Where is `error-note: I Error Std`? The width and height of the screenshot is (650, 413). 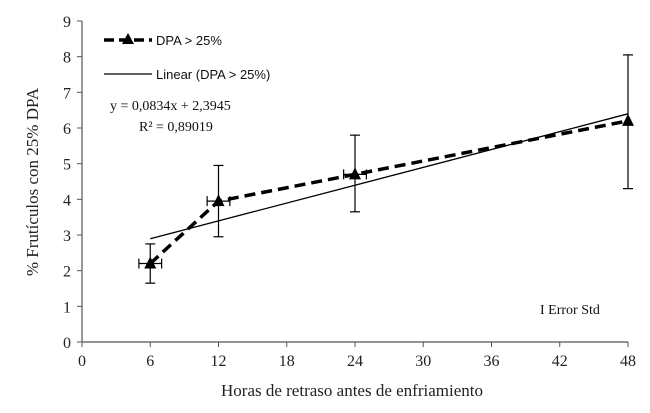 error-note: I Error Std is located at coordinates (570, 310).